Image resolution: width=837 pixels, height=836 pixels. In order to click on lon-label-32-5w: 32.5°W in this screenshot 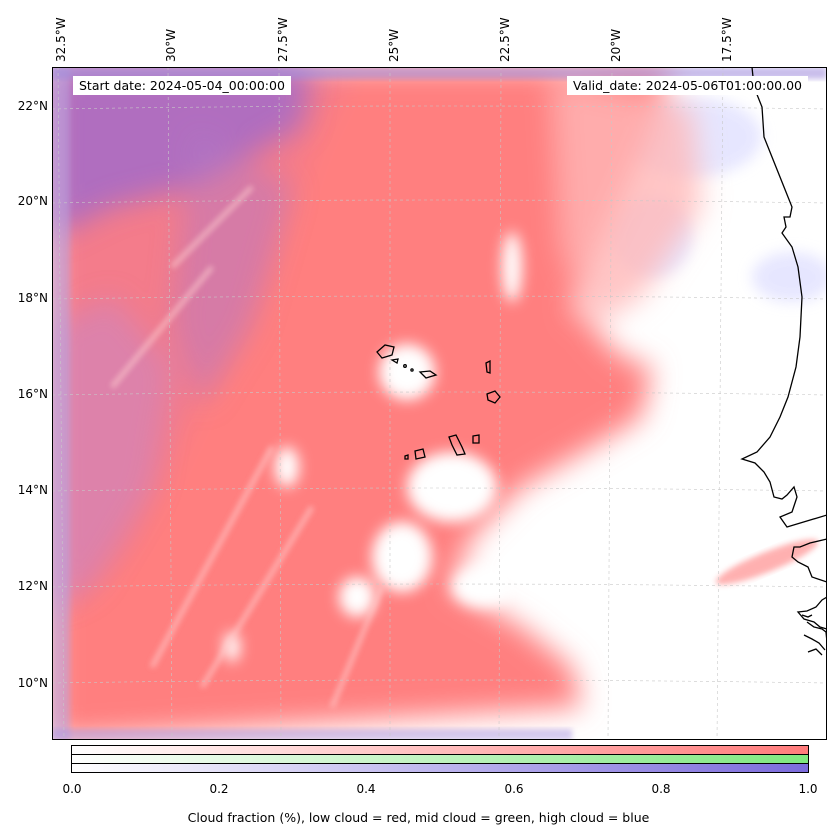, I will do `click(61, 39)`.